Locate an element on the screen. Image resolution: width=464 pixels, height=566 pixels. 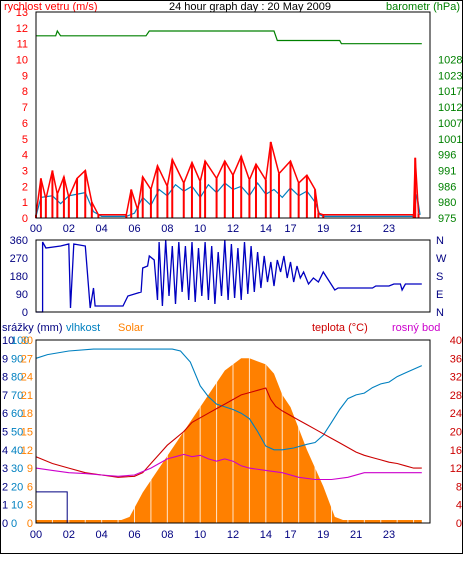
barometer-axis-title: barometr (hPa) is located at coordinates (423, 7).